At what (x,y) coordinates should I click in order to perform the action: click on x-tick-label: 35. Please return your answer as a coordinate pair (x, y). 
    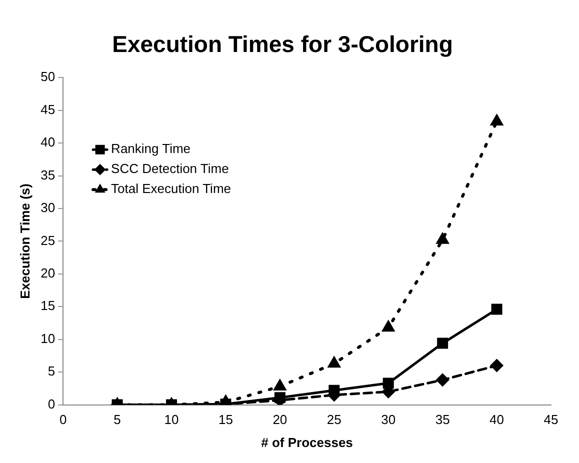
    Looking at the image, I should click on (442, 420).